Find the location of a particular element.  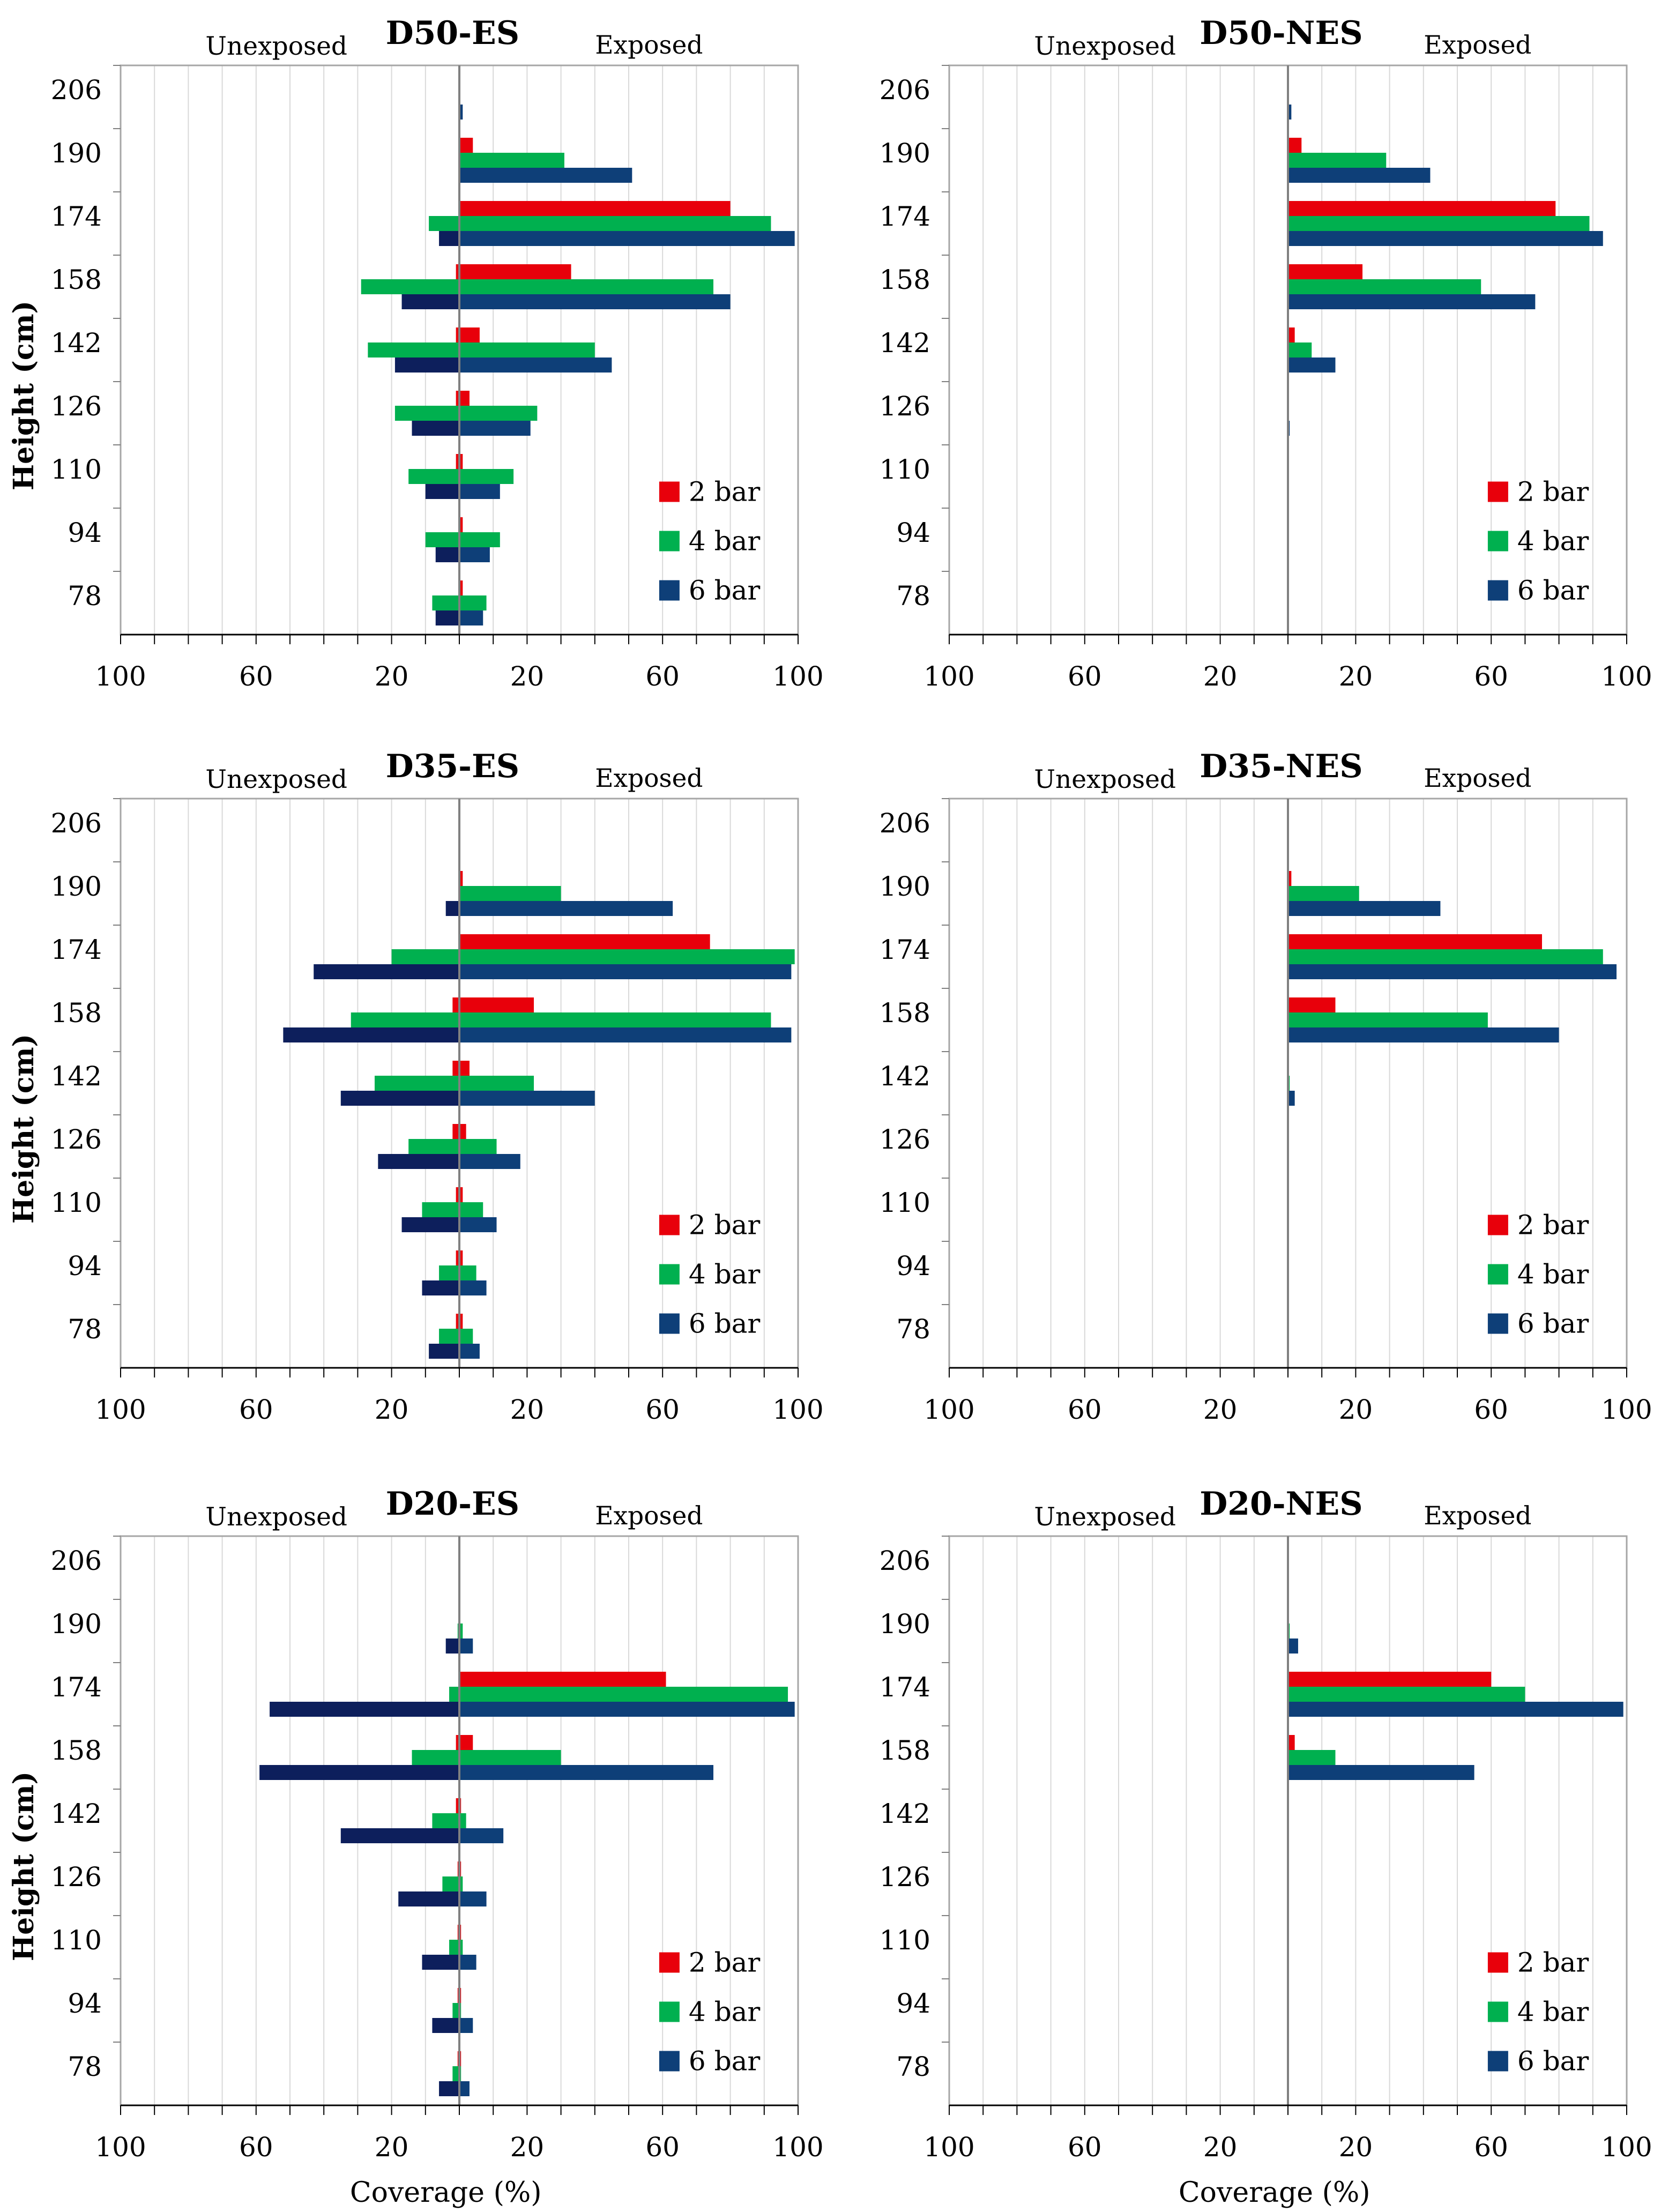

y-tick-label: 158 is located at coordinates (77, 1013).